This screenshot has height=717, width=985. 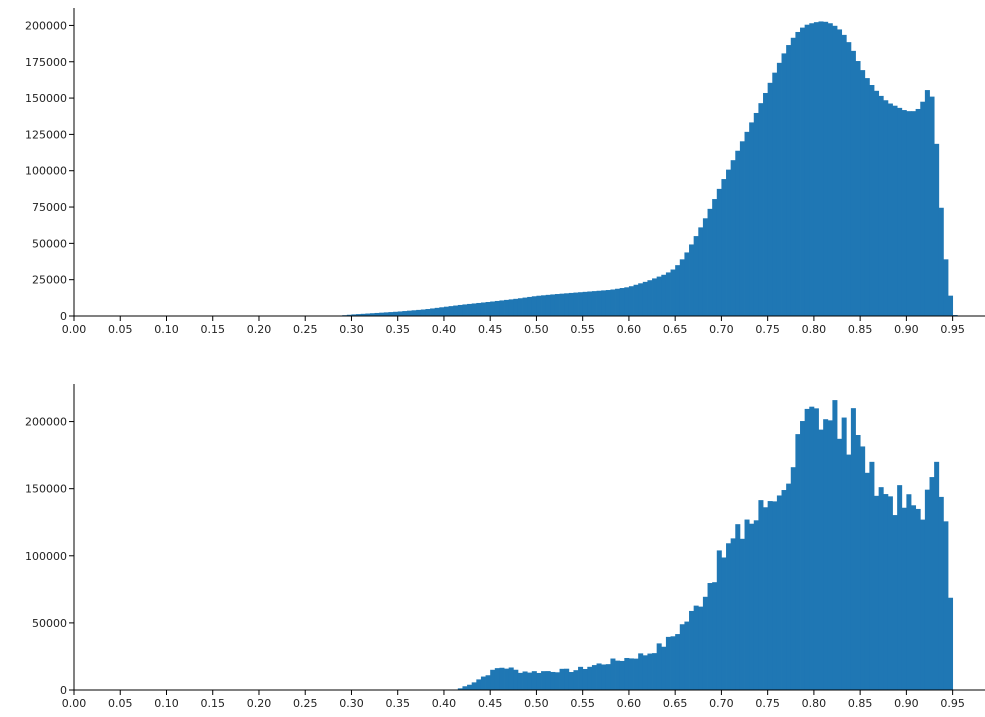 I want to click on x-tick-label: 0.70, so click(x=721, y=703).